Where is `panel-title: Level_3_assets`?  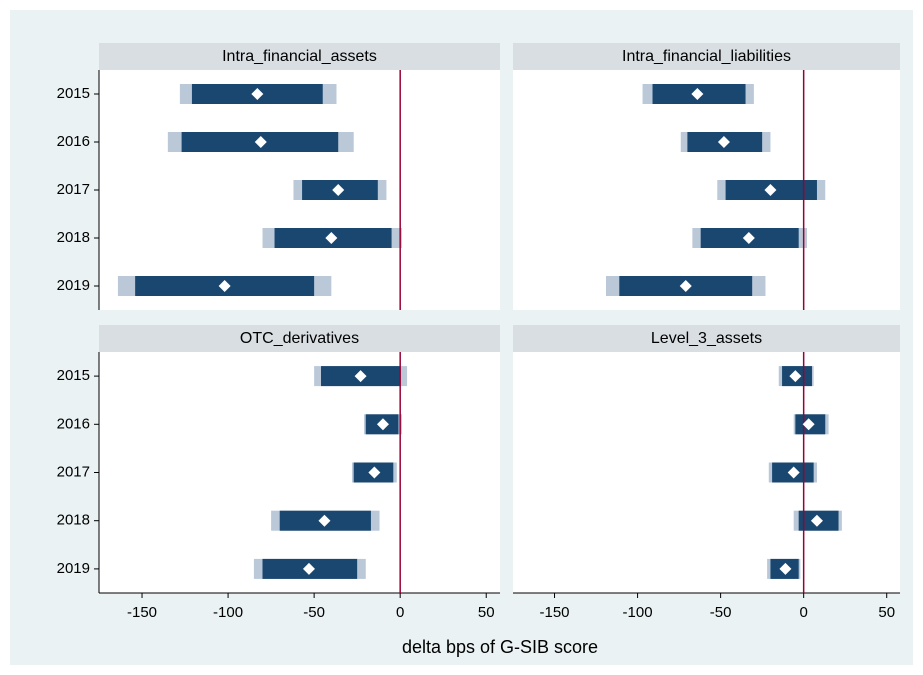
panel-title: Level_3_assets is located at coordinates (706, 338).